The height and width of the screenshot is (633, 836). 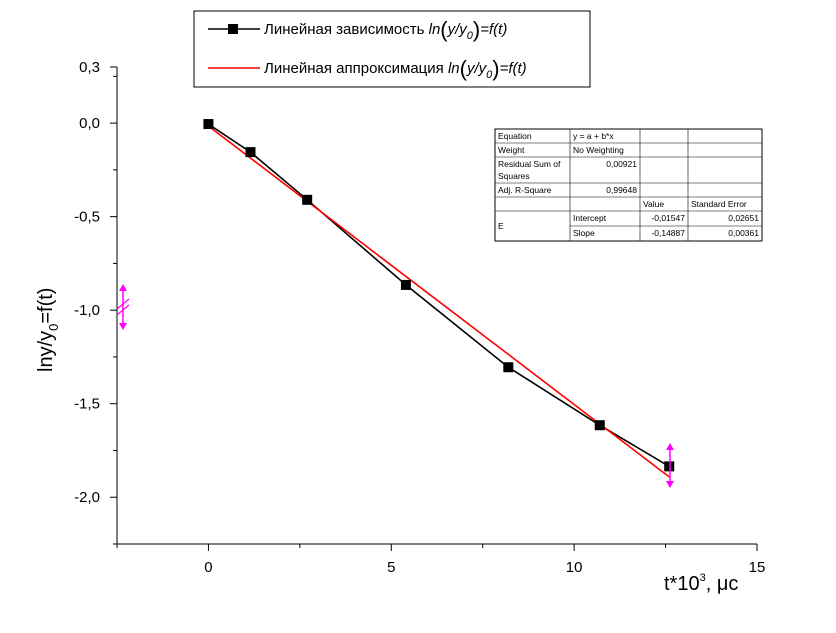 I want to click on stats-cell: No Weighting, so click(x=598, y=150).